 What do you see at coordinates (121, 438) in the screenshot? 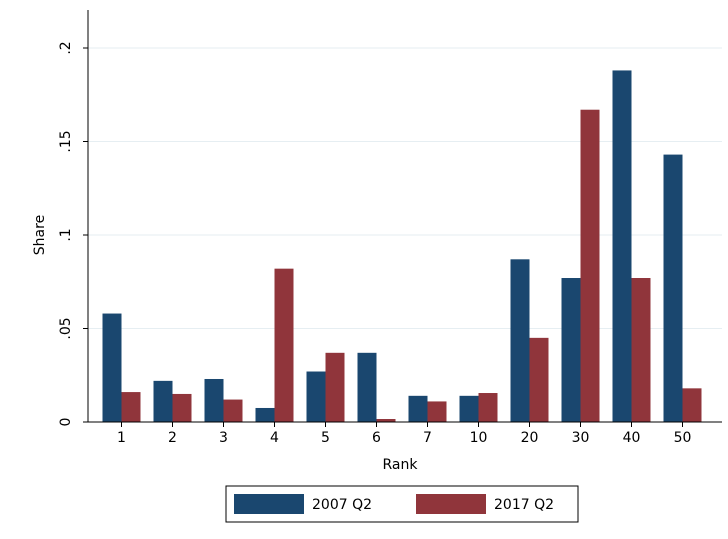
I see `x-tick-label: 1` at bounding box center [121, 438].